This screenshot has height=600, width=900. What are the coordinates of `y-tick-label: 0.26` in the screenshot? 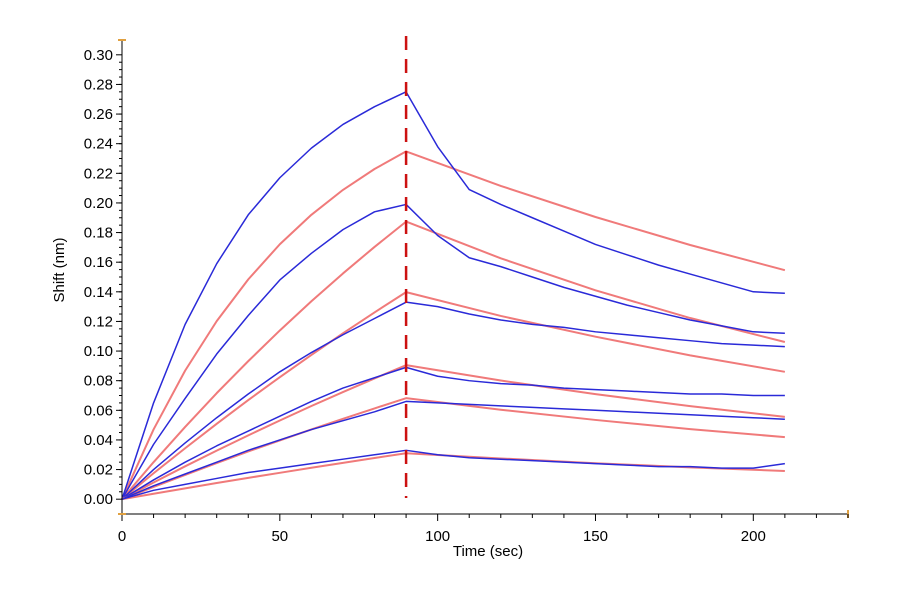 It's located at (98, 114).